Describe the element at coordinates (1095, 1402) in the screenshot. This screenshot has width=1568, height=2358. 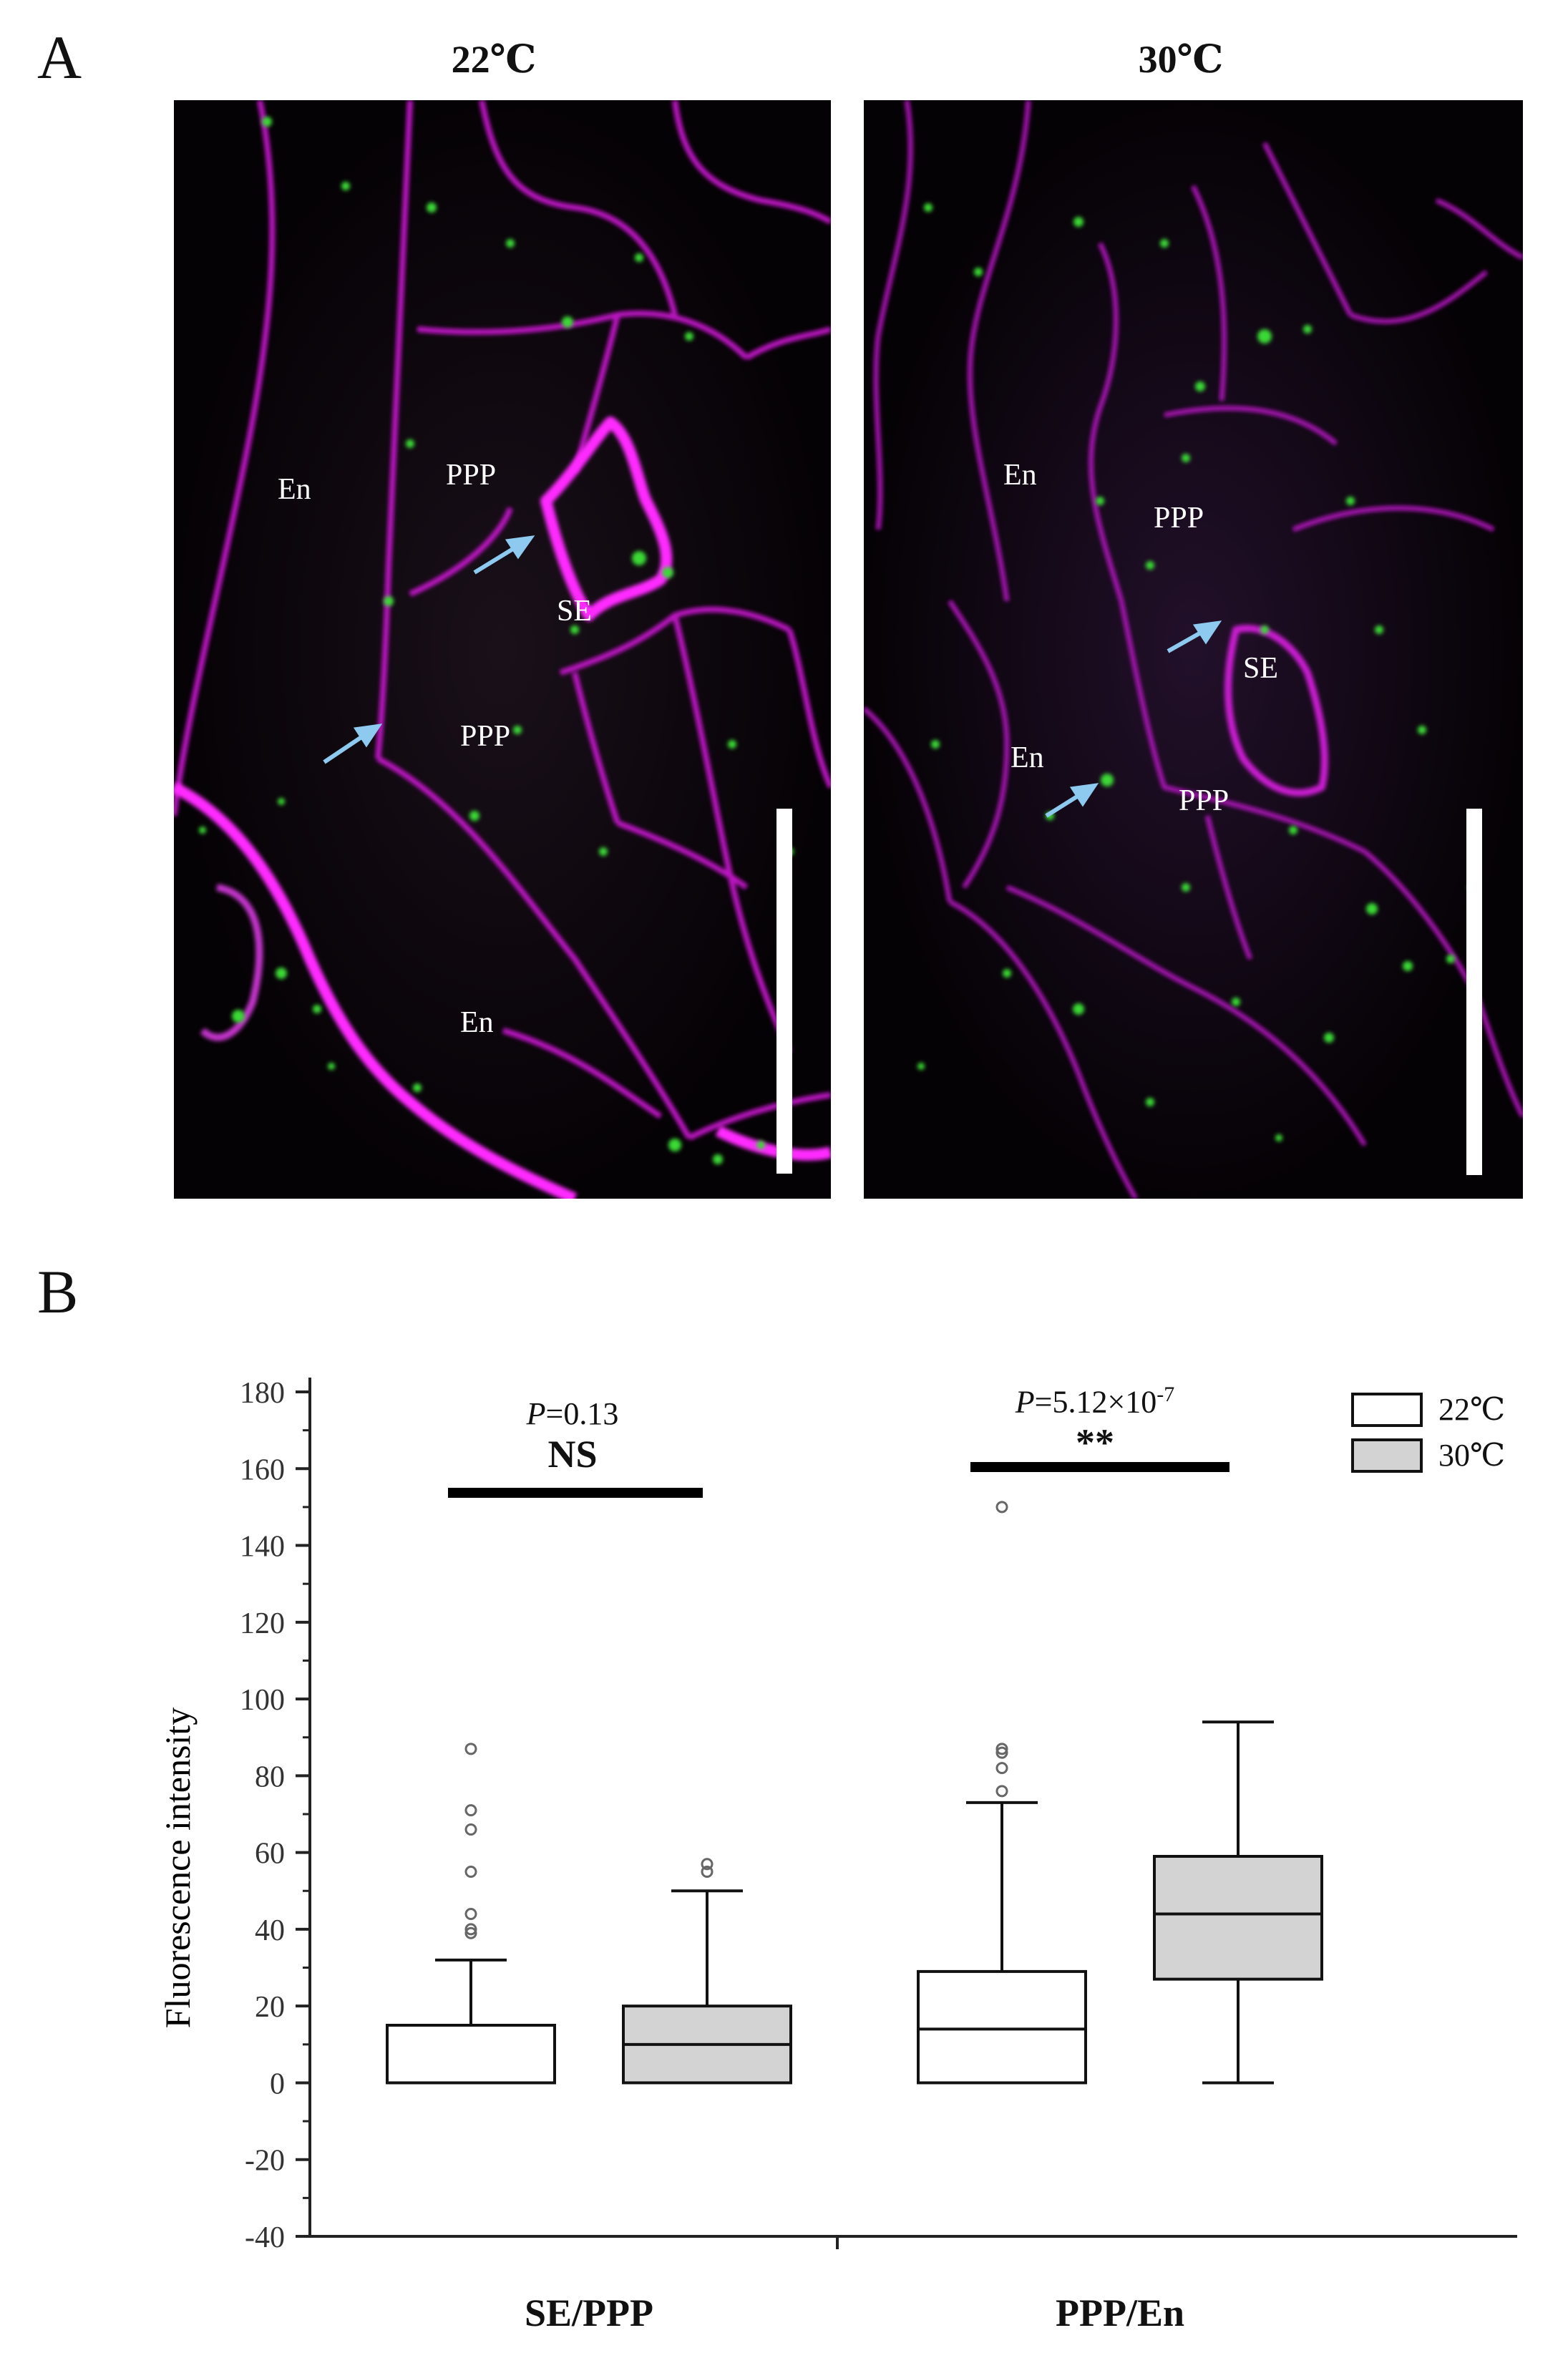
I see `p-value: =5.12×10` at that location.